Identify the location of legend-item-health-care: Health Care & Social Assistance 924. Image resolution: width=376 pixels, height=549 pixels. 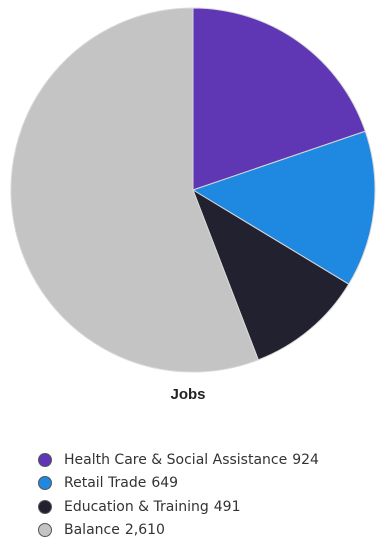
(178, 460).